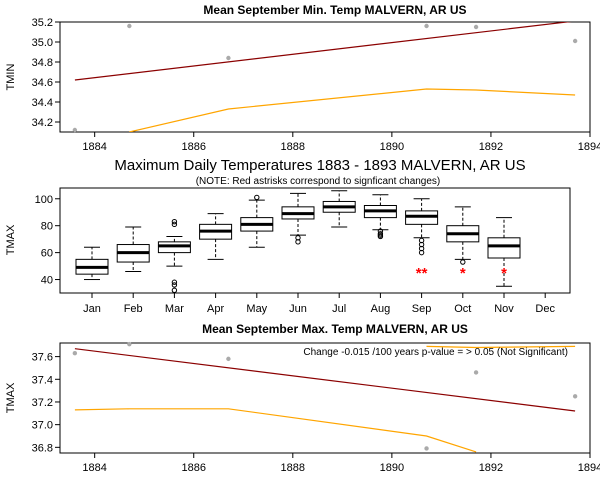 This screenshot has width=600, height=480. Describe the element at coordinates (334, 10) in the screenshot. I see `tmin-chart-title: Mean September Min. Temp MALVERN, AR US` at that location.